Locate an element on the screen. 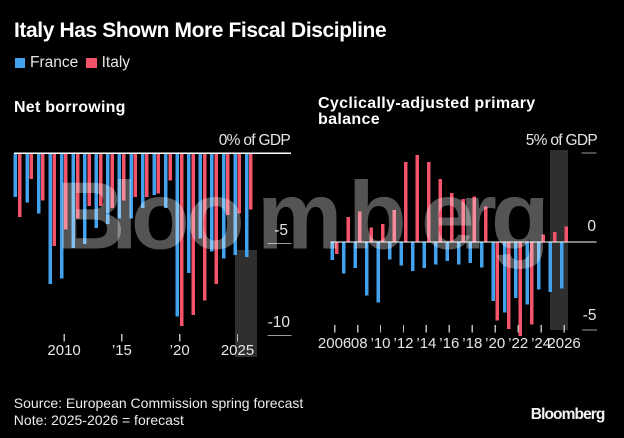 This screenshot has width=624, height=438. svg-text: l is located at coordinates (124, 216).